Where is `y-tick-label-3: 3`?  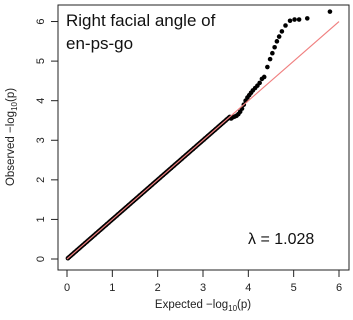 y-tick-label-3: 3 is located at coordinates (41, 140).